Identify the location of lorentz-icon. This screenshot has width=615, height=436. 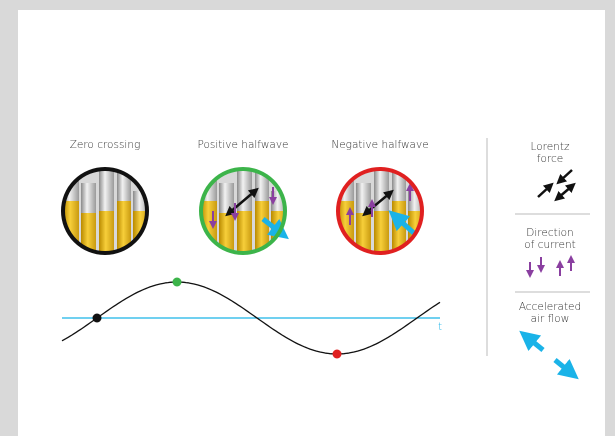
(556, 185).